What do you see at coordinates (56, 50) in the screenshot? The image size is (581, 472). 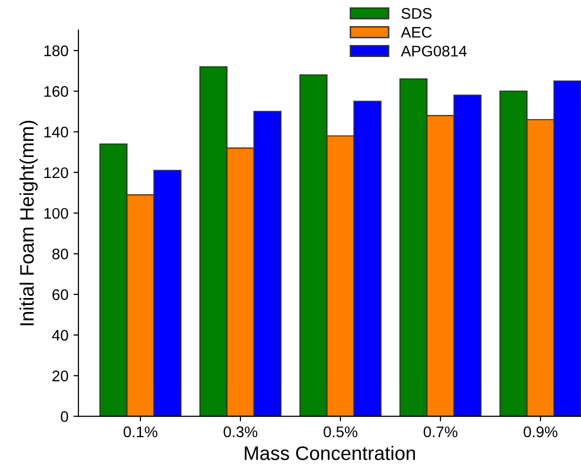 I see `y-tick-label: 180` at bounding box center [56, 50].